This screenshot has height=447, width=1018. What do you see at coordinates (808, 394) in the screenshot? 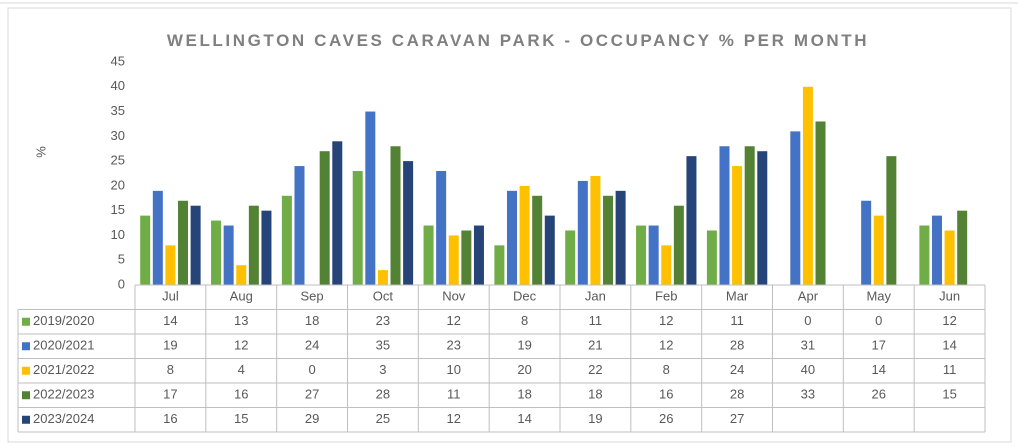
I see `table-cell: 33` at bounding box center [808, 394].